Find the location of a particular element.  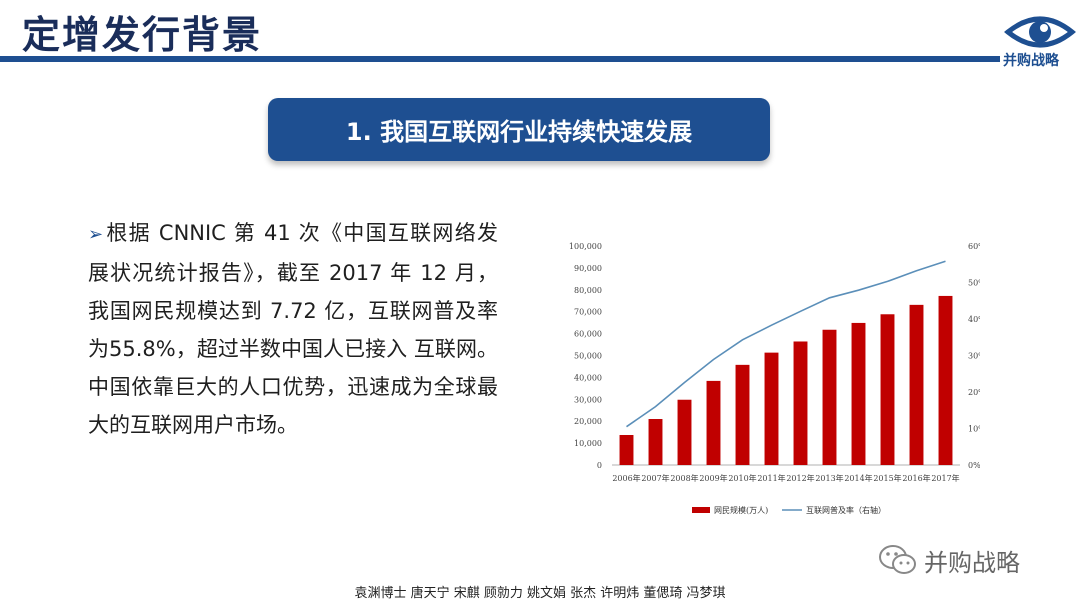

y-right-tick-label: 10% is located at coordinates (974, 429).